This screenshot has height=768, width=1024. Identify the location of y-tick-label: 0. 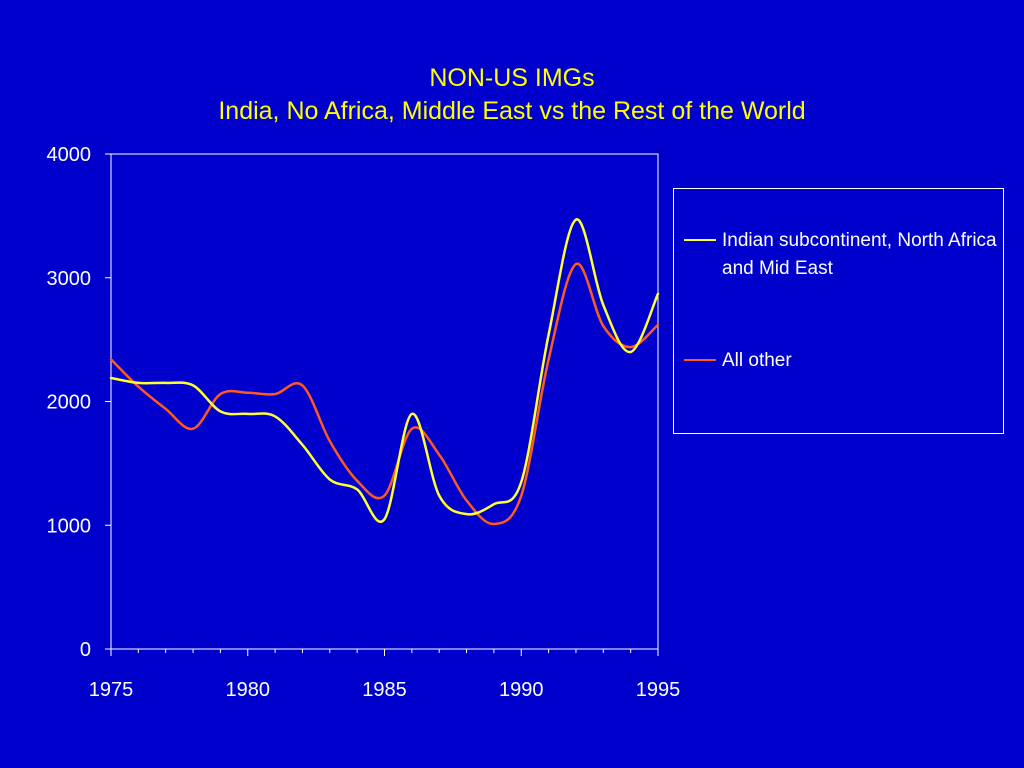
(85, 650).